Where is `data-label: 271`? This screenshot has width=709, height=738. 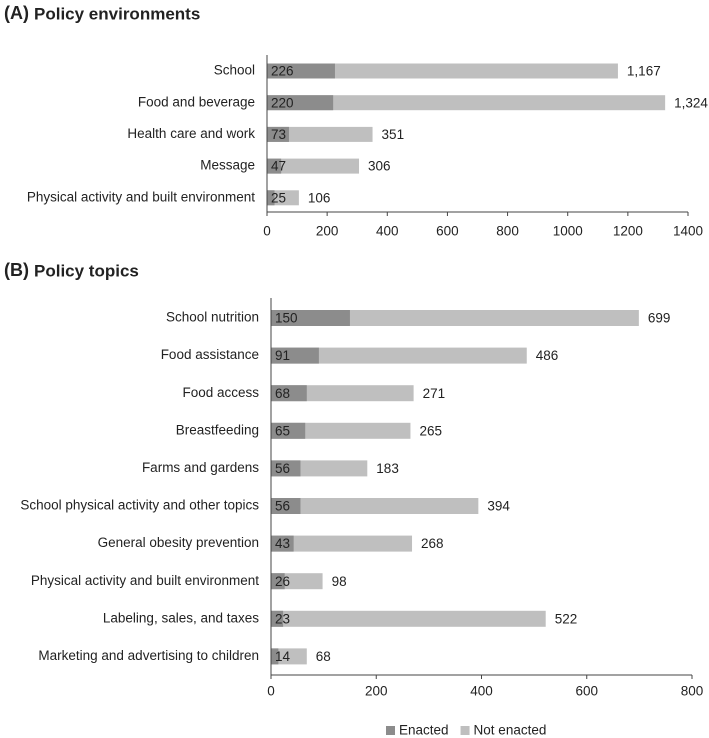
data-label: 271 is located at coordinates (434, 393).